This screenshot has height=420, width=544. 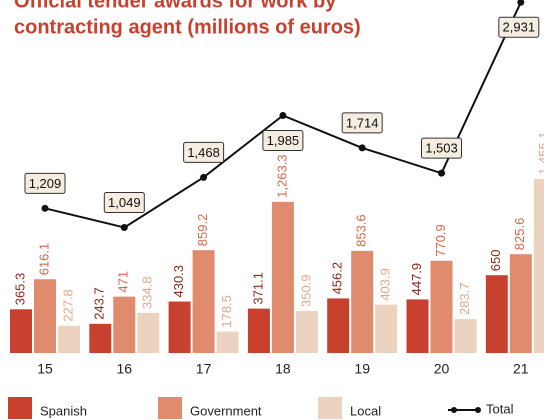 I want to click on total-label: 1,985, so click(x=283, y=140).